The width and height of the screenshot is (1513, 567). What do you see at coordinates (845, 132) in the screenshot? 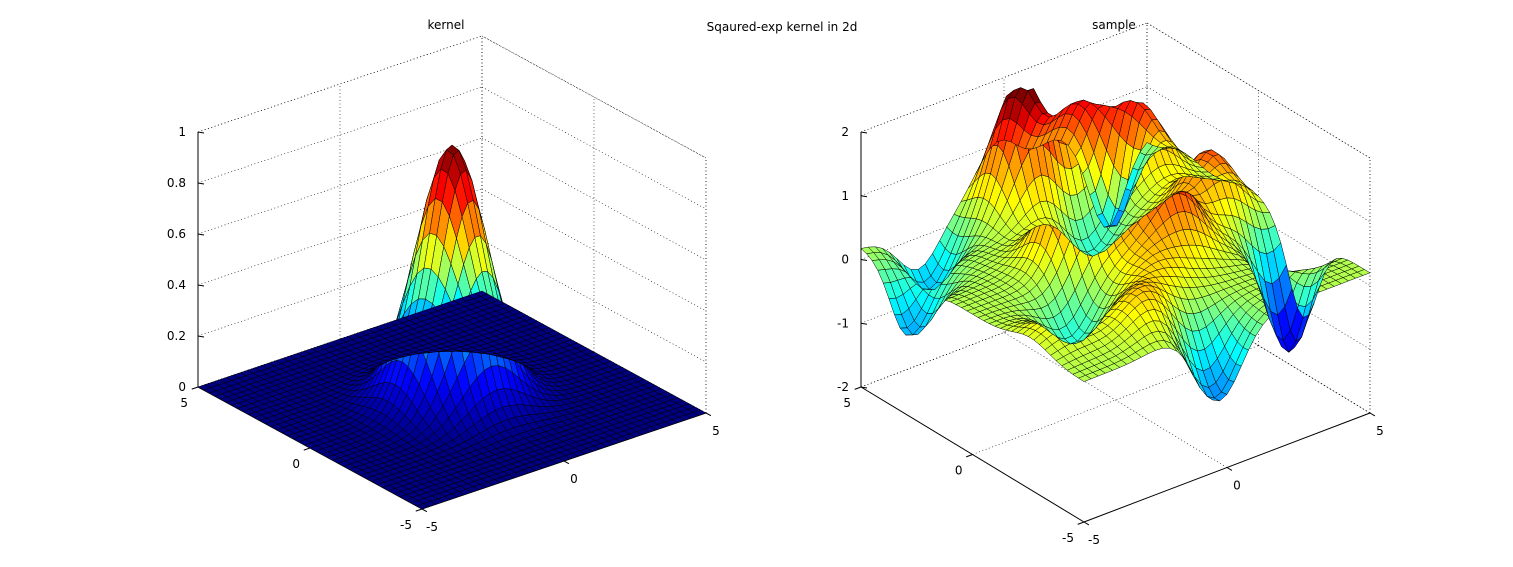
I see `z-tick-label: 2` at bounding box center [845, 132].